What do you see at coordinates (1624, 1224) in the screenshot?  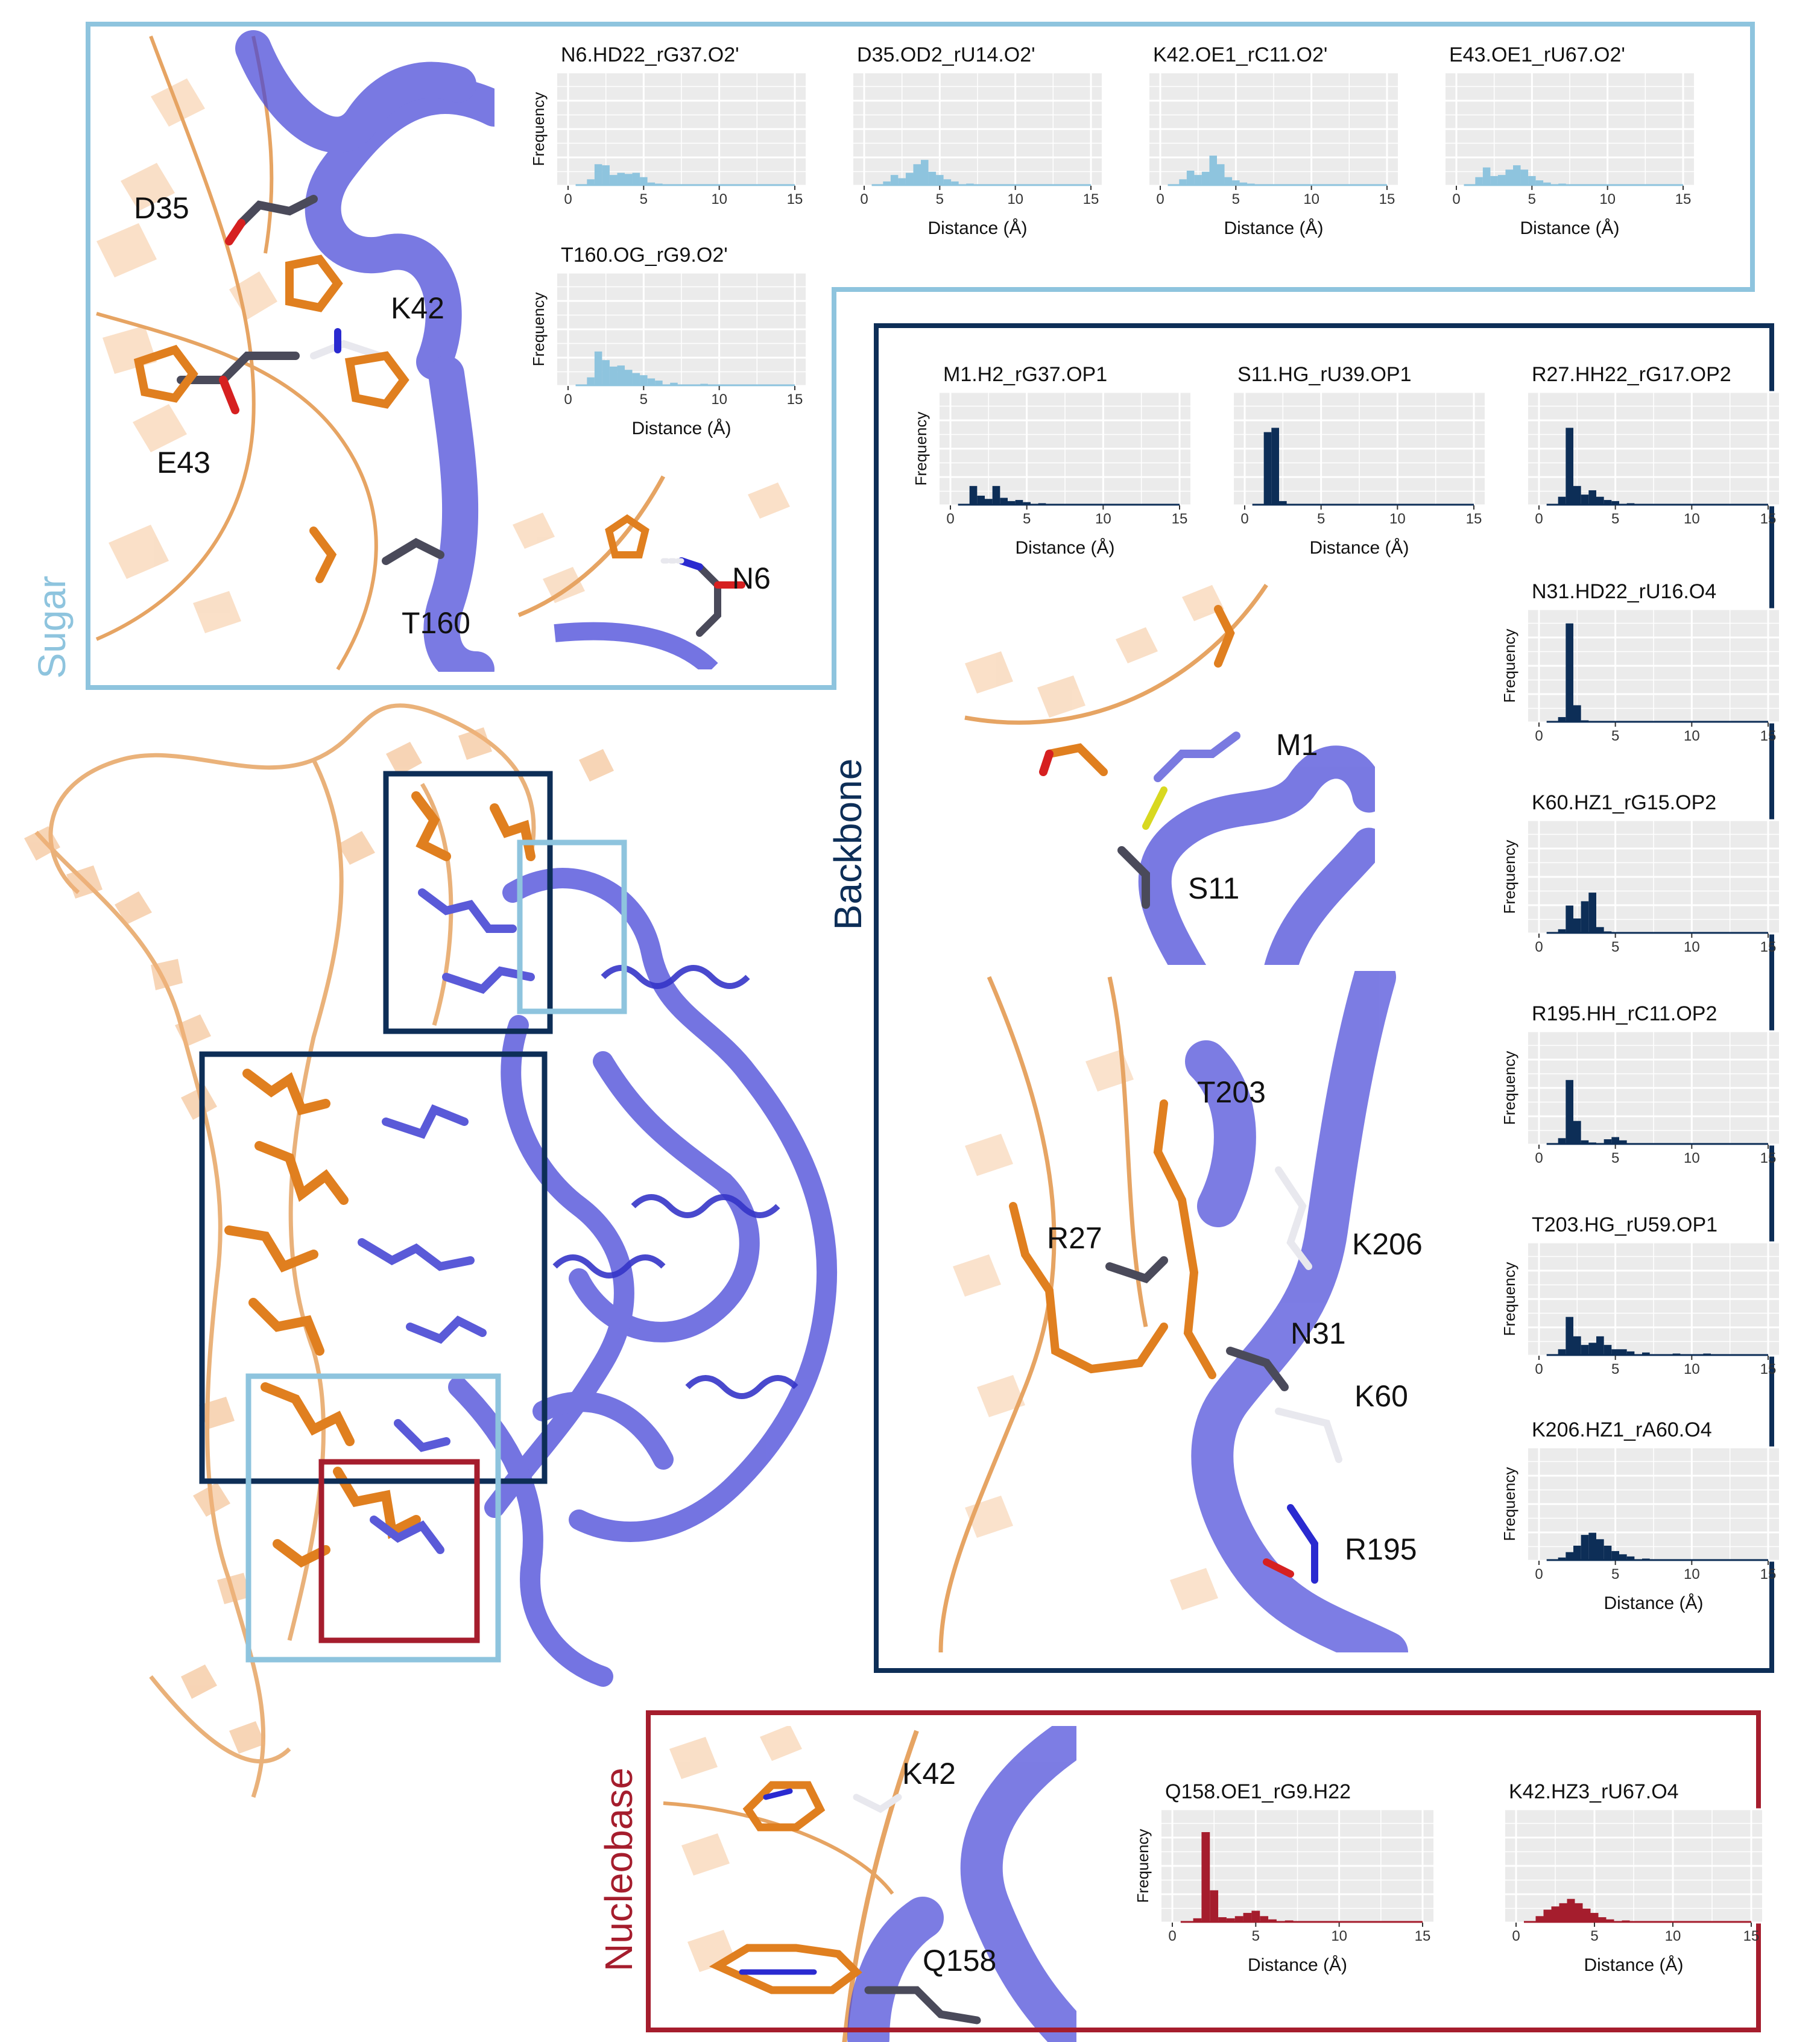 I see `chart-title: T203.HG_rU59.OP1` at bounding box center [1624, 1224].